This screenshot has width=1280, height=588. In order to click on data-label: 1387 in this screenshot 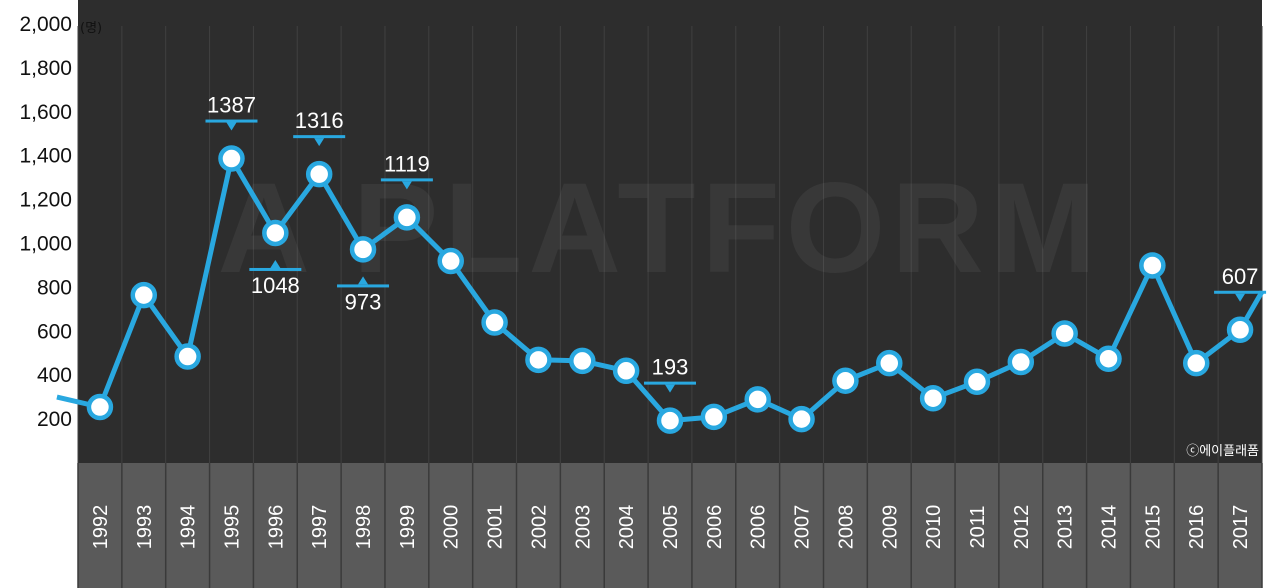, I will do `click(231, 112)`.